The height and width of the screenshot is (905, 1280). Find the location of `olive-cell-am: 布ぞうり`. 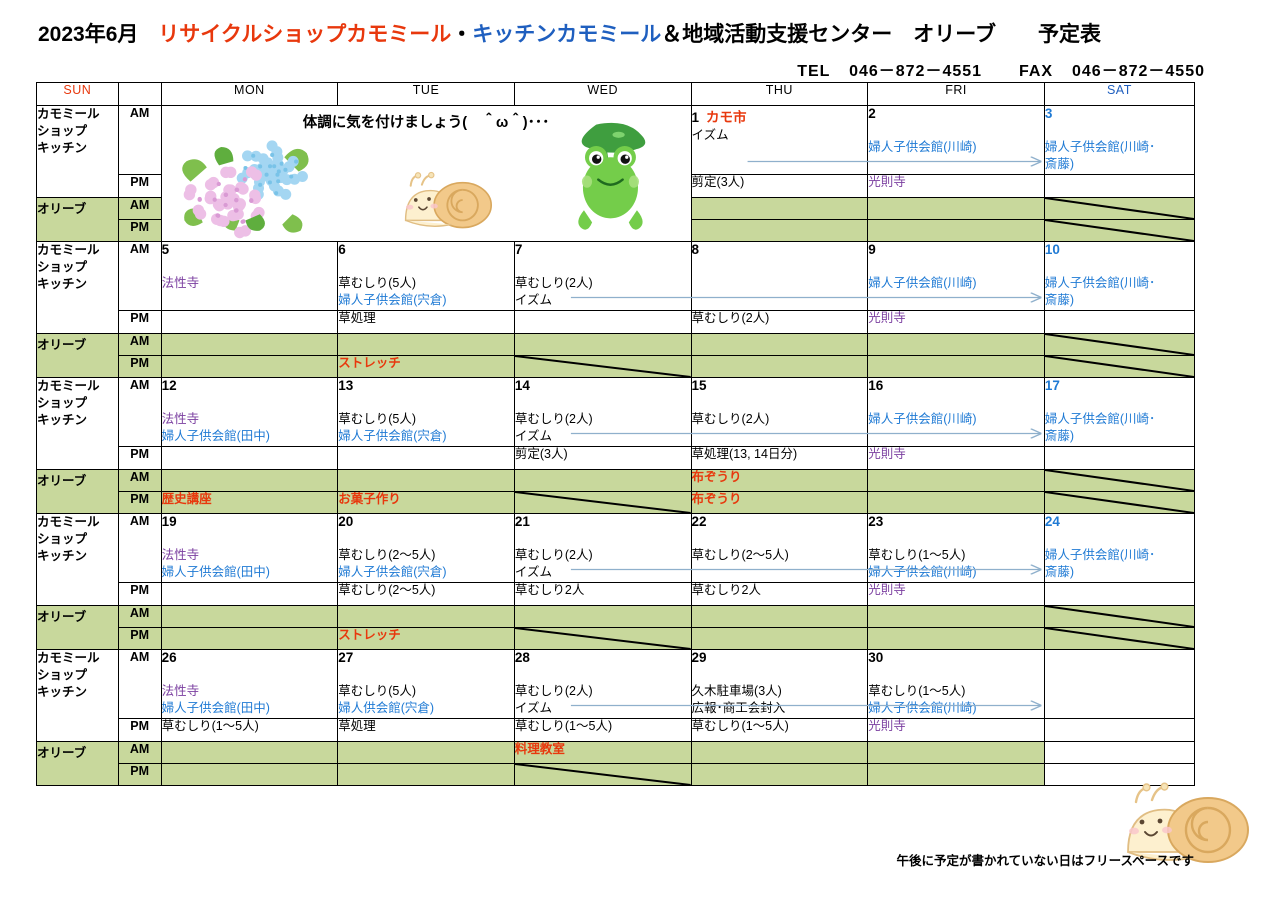

olive-cell-am: 布ぞうり is located at coordinates (779, 480).